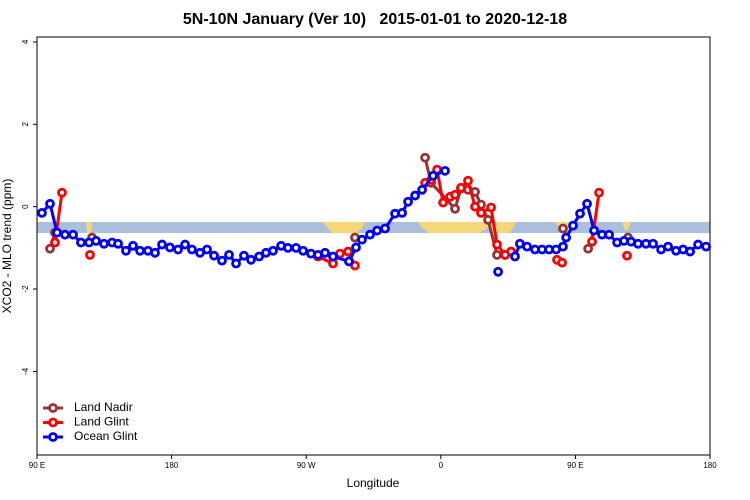 The width and height of the screenshot is (750, 500). What do you see at coordinates (306, 465) in the screenshot?
I see `x-tick-label: 90 W` at bounding box center [306, 465].